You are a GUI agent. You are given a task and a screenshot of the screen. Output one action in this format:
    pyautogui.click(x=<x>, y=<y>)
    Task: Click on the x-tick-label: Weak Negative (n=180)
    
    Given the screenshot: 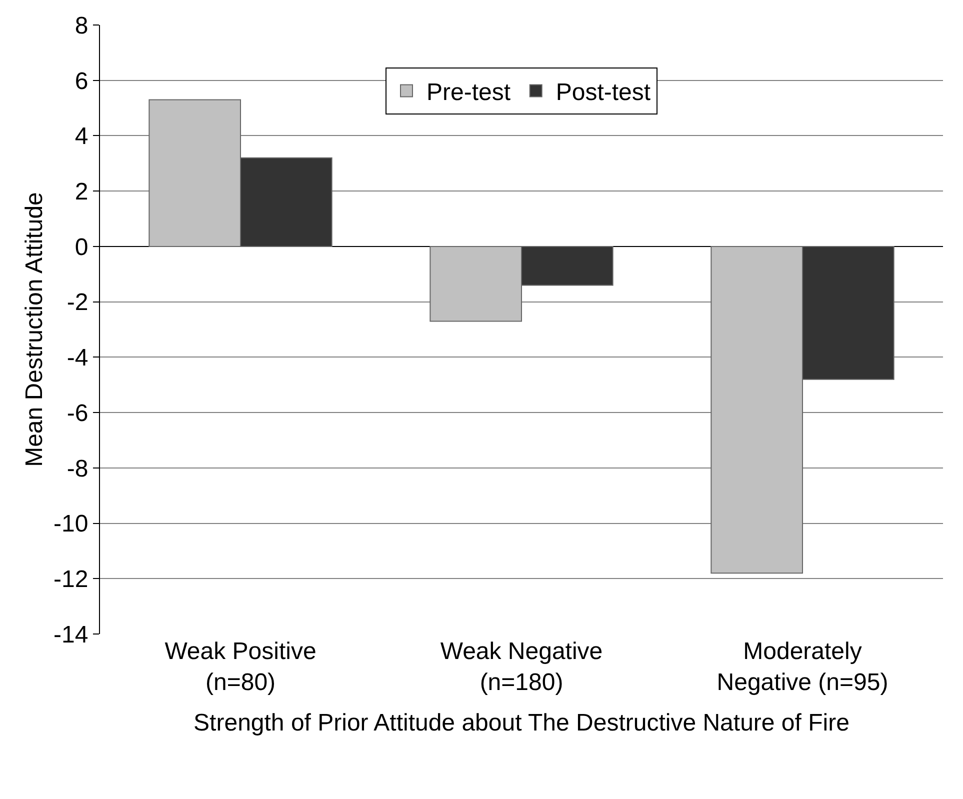 What is the action you would take?
    pyautogui.click(x=521, y=667)
    